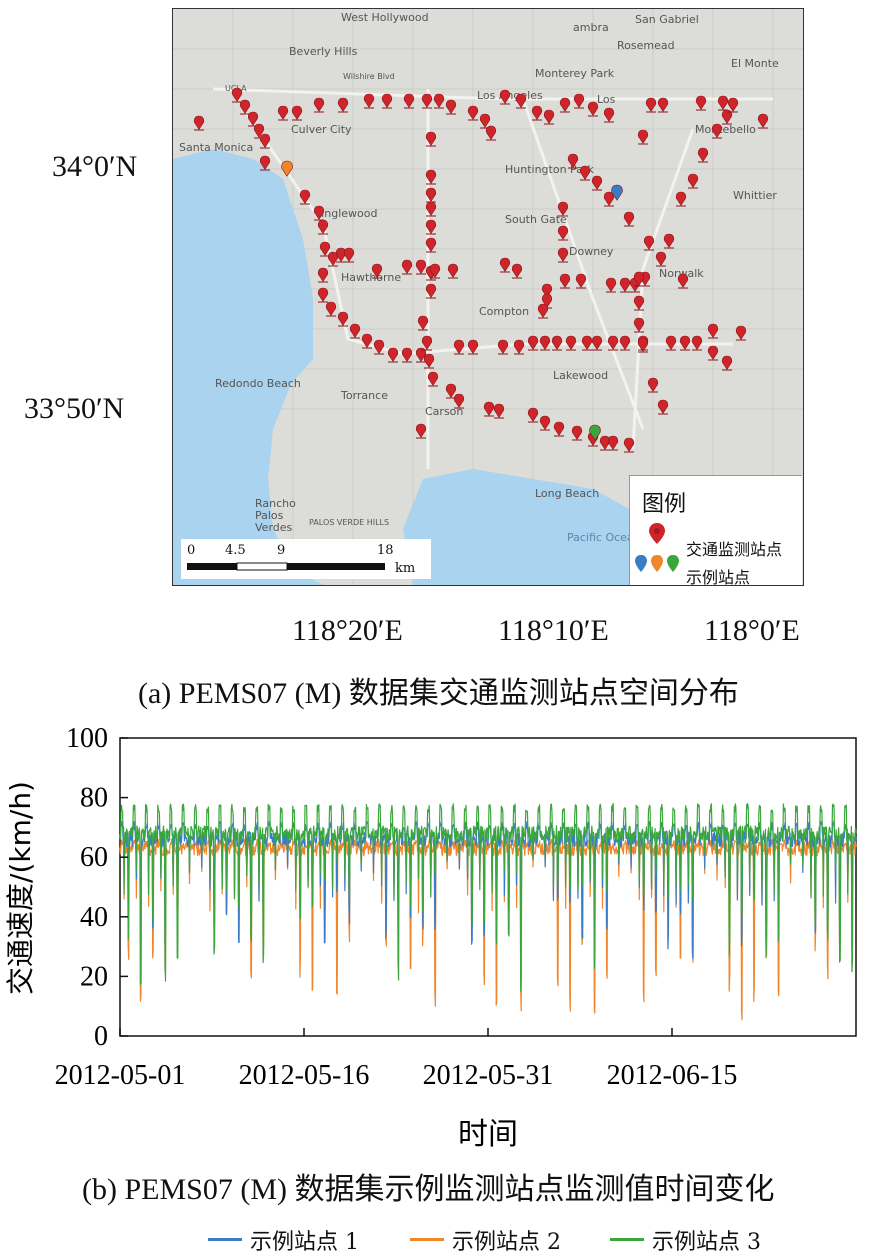  I want to click on map-label: Verdes, so click(274, 527).